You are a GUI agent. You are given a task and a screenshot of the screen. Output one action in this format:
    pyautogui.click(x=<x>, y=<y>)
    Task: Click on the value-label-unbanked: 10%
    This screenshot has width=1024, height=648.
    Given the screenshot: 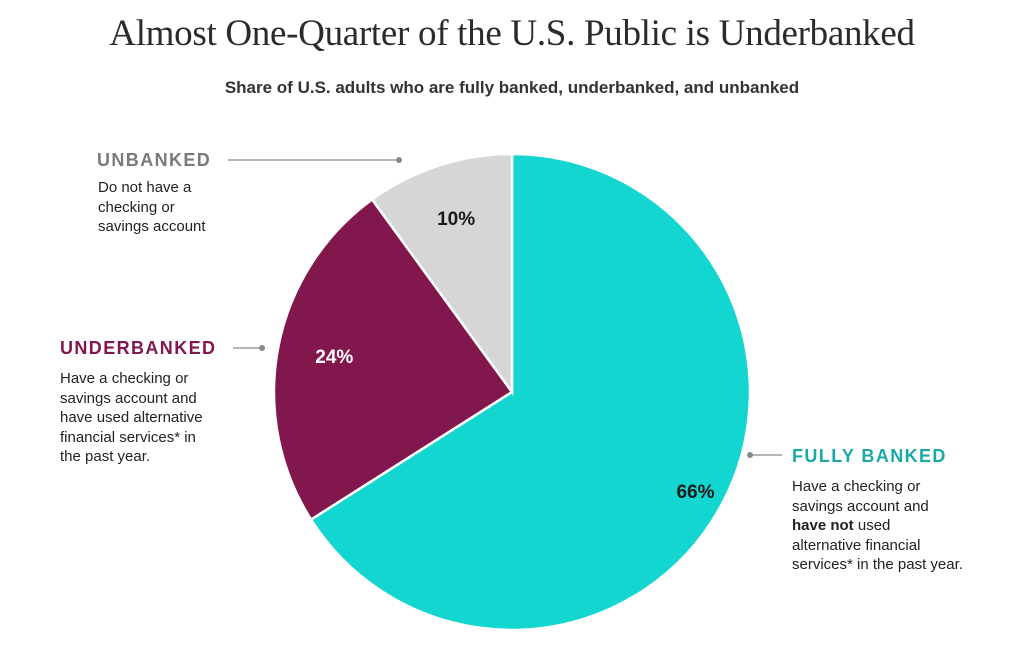 What is the action you would take?
    pyautogui.click(x=456, y=219)
    